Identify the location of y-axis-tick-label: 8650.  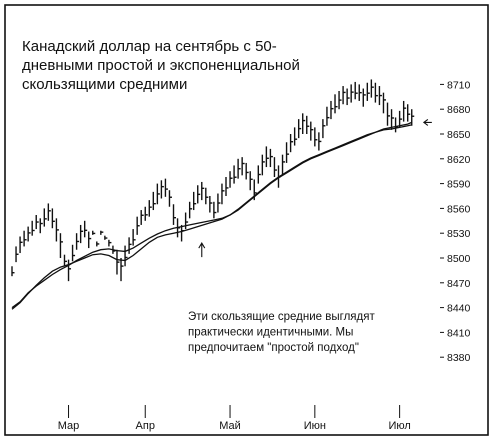
(459, 135).